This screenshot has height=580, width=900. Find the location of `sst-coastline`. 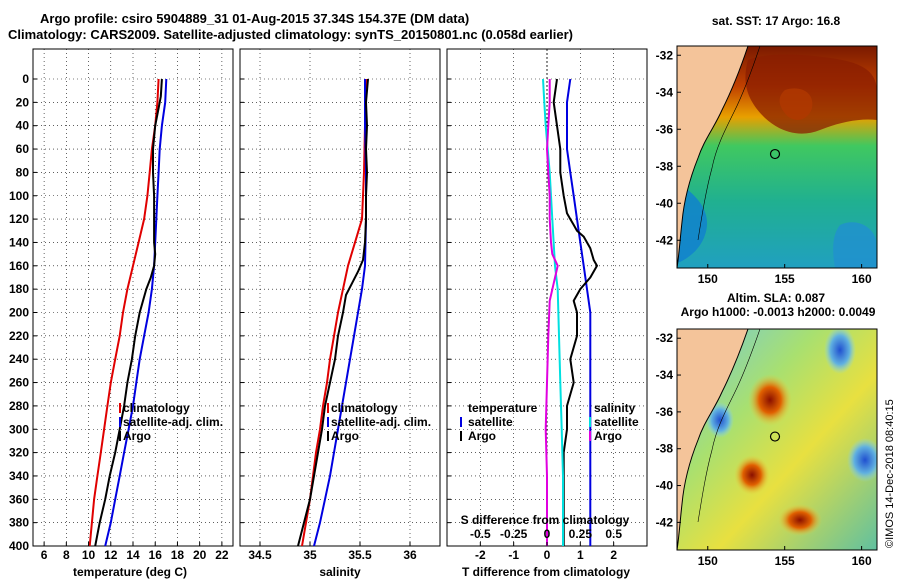

sst-coastline is located at coordinates (713, 157).